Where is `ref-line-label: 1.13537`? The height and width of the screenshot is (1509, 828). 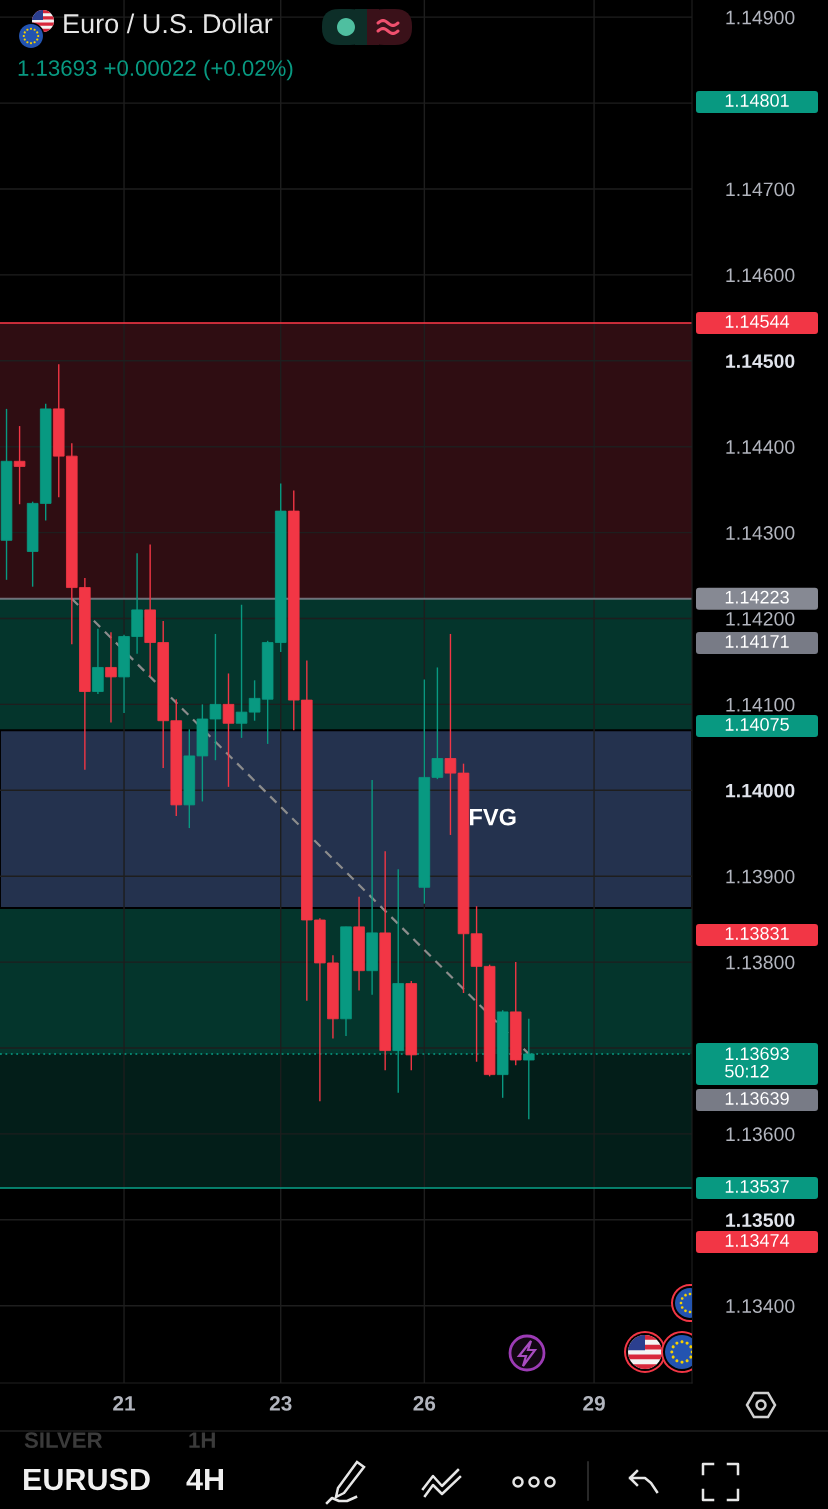
ref-line-label: 1.13537 is located at coordinates (757, 1186).